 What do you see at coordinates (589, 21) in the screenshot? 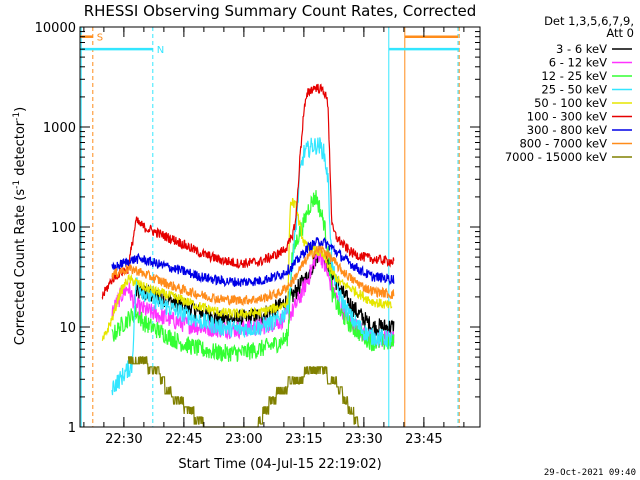
I see `legend-header-0: Det 1,3,5,6,7,9,` at bounding box center [589, 21].